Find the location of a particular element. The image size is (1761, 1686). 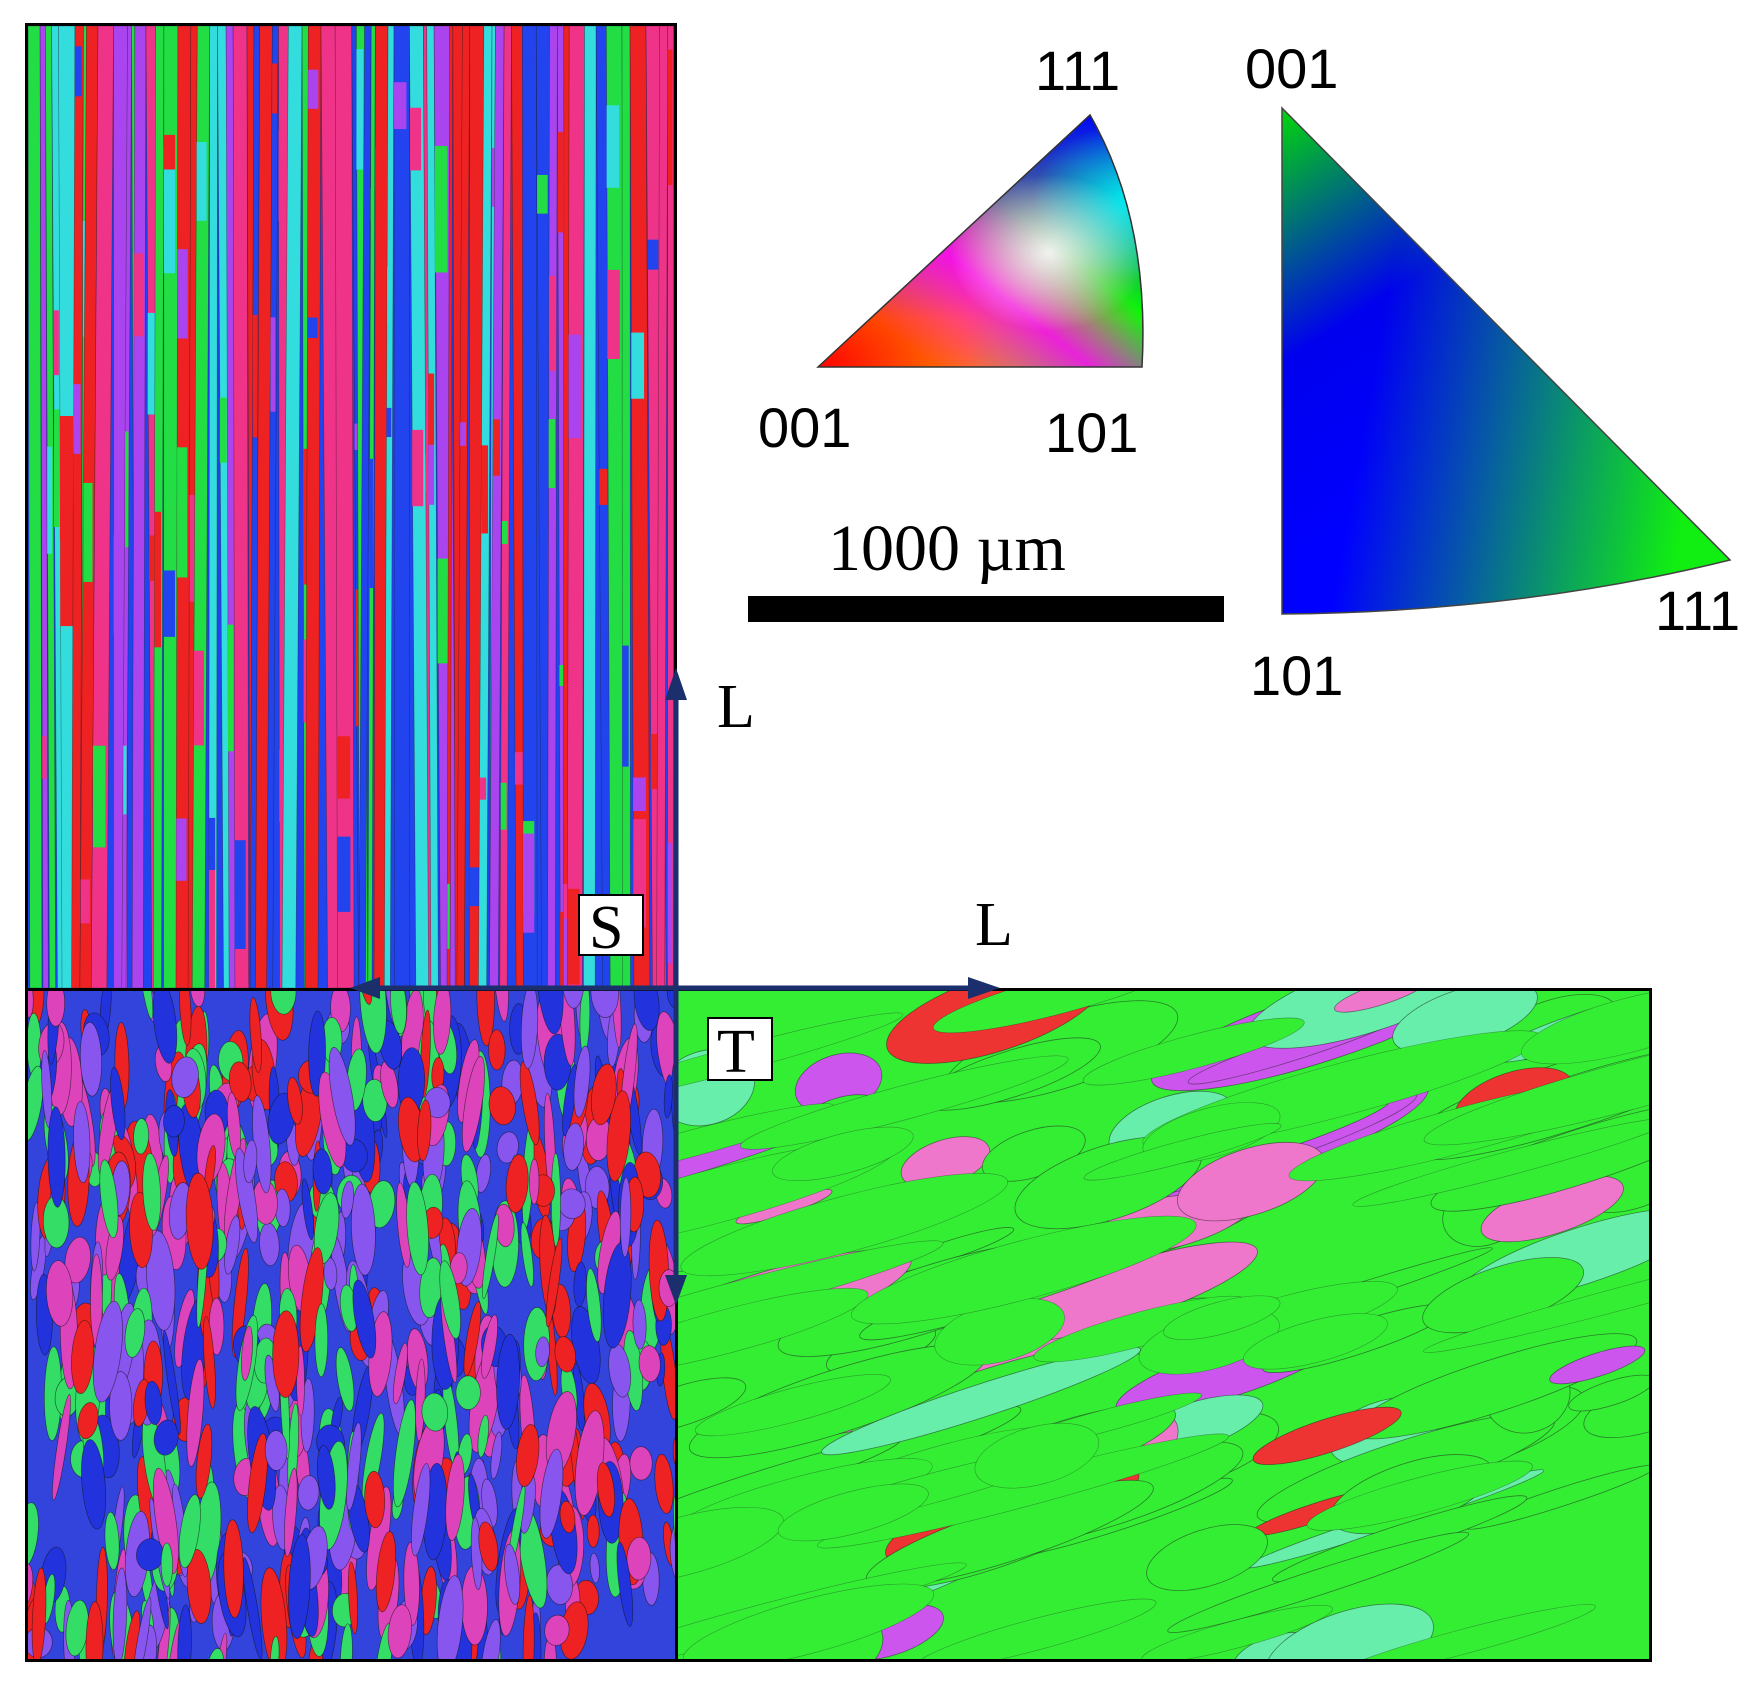

ipf-blue-green-label-001: 001 is located at coordinates (1291, 68).